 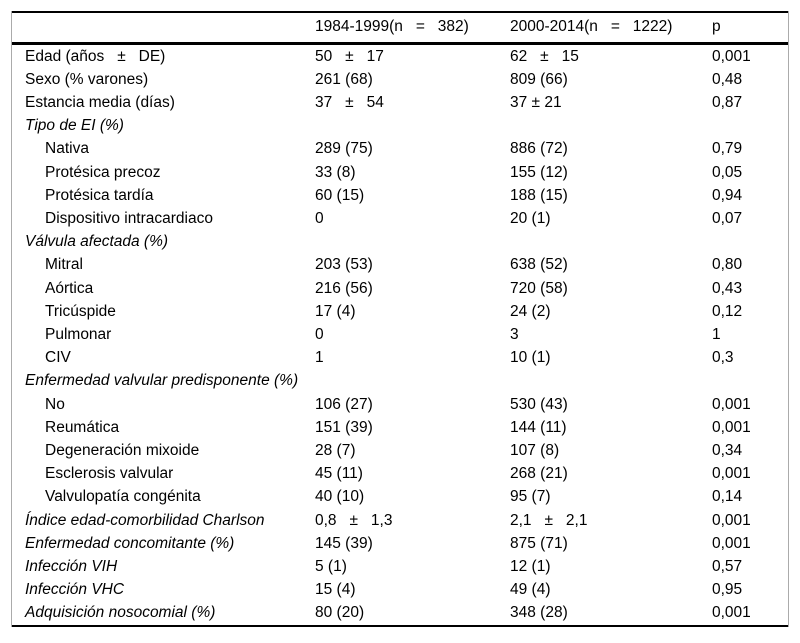 I want to click on value-1984-1999: 289 (75), so click(x=344, y=149).